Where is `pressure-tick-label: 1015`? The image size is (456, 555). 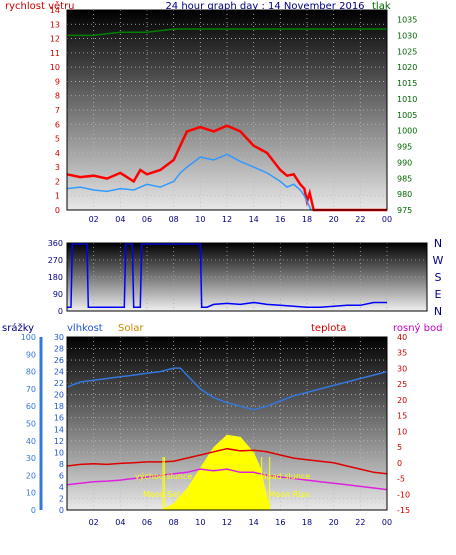
pressure-tick-label: 1015 is located at coordinates (407, 83).